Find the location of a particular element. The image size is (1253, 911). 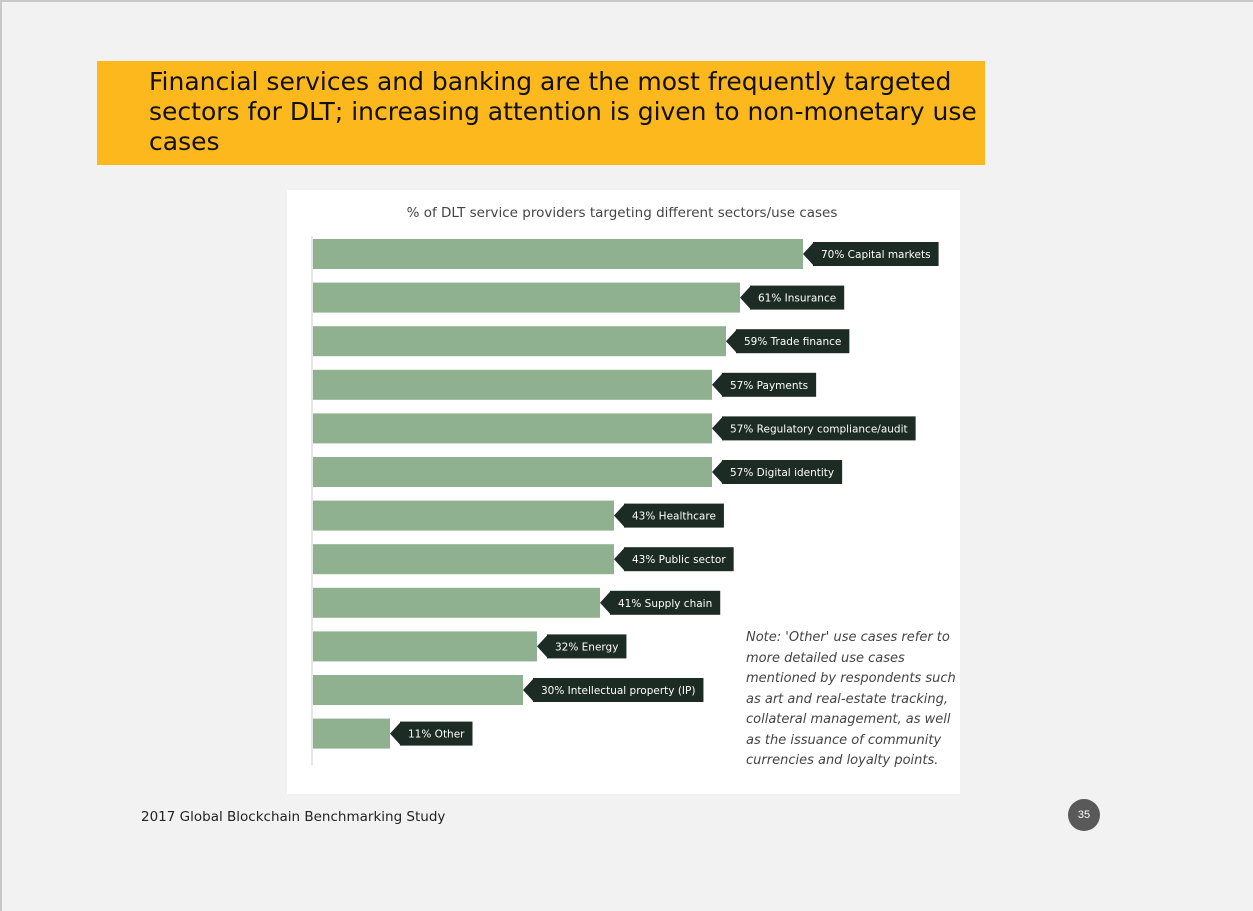

data-label-5: 57% Regulatory compliance/audit is located at coordinates (819, 429).